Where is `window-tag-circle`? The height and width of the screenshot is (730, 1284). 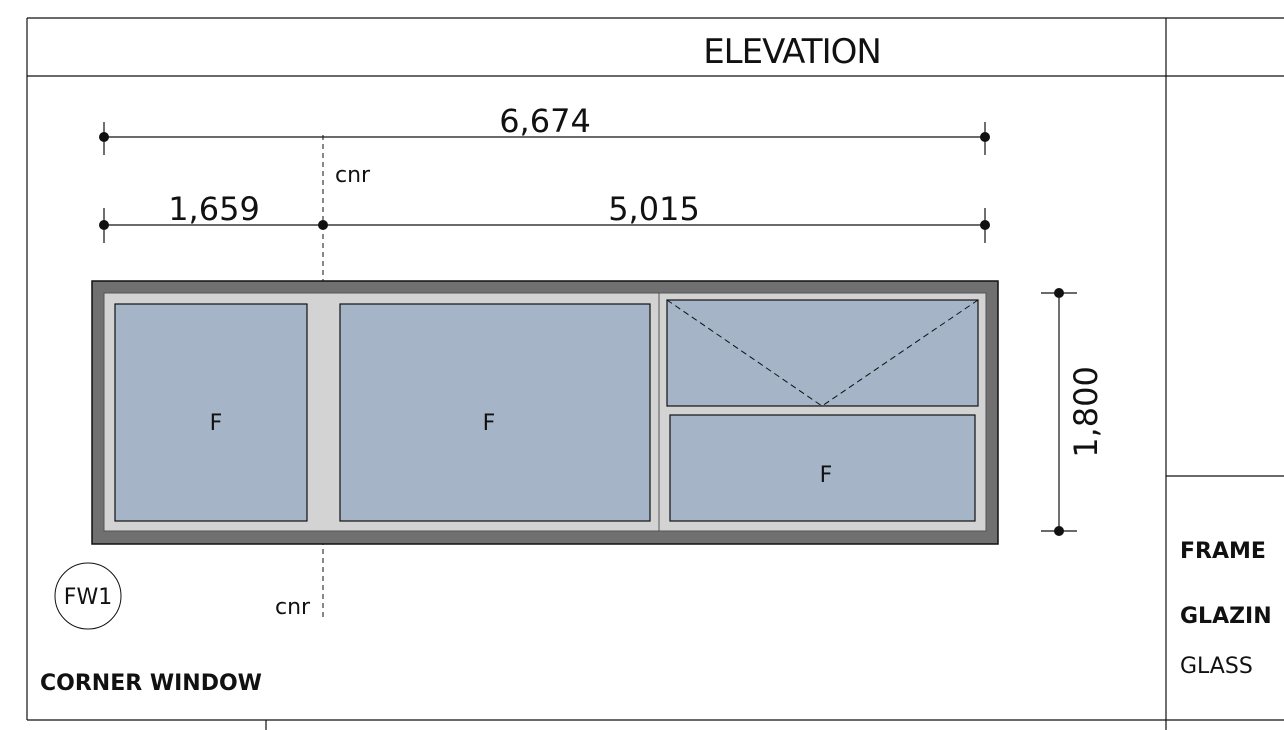 window-tag-circle is located at coordinates (88, 596).